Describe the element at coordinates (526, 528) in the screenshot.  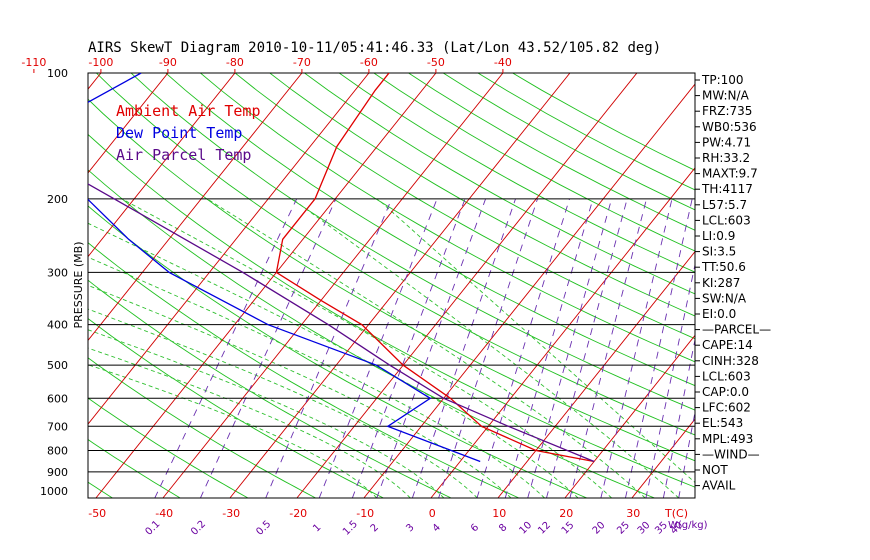
I see `mixing-ratio-tick-label: 10` at that location.